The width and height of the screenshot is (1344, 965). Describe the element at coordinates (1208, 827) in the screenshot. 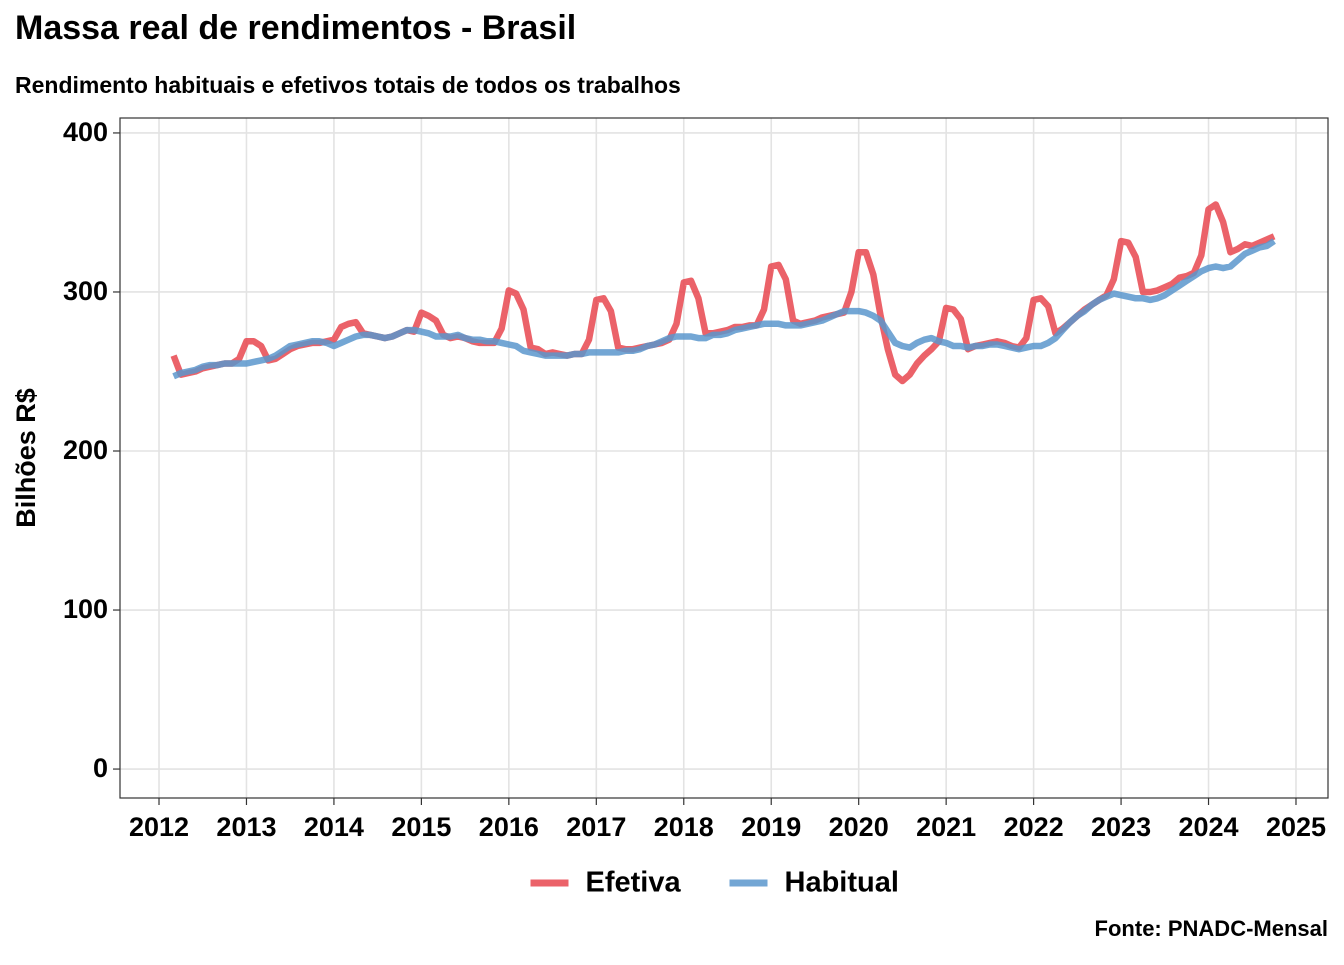

I see `x-tick-label: 2024` at that location.